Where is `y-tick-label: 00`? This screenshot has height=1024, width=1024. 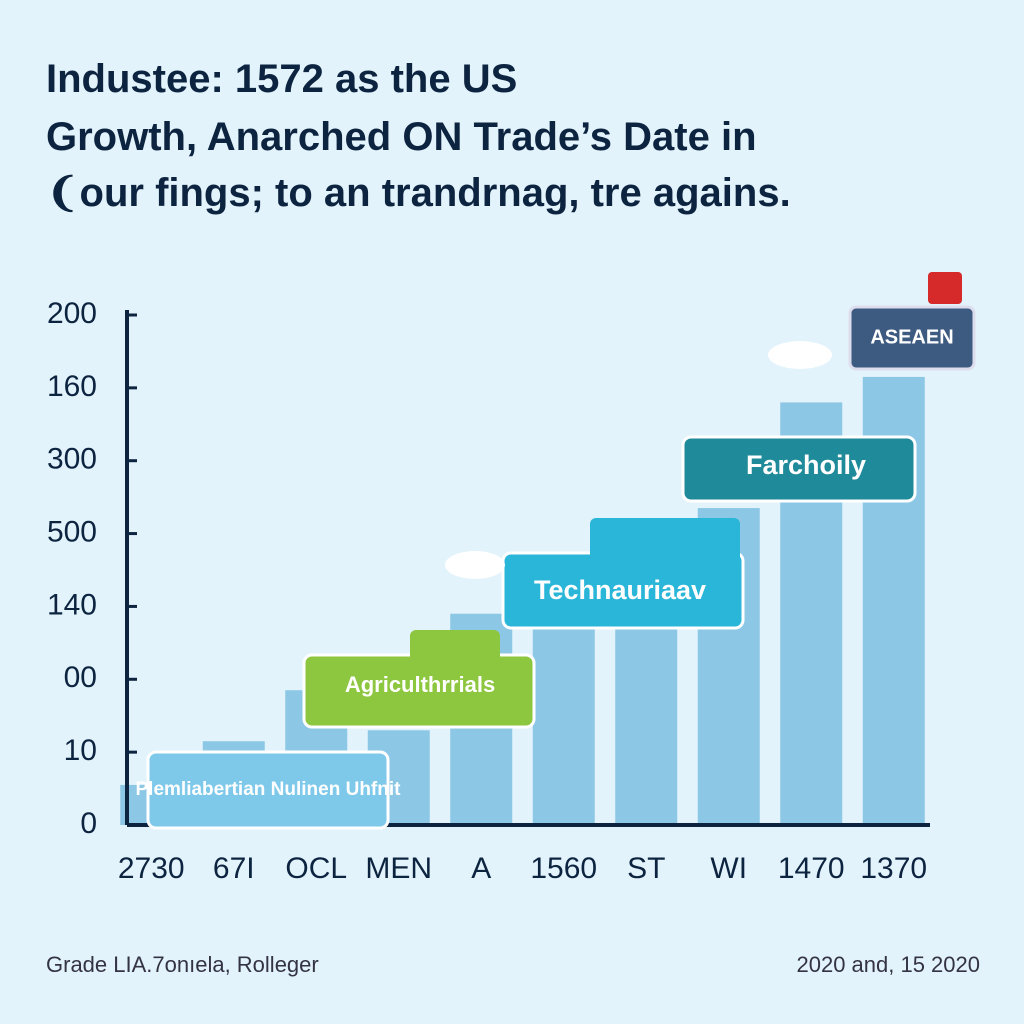 y-tick-label: 00 is located at coordinates (80, 677).